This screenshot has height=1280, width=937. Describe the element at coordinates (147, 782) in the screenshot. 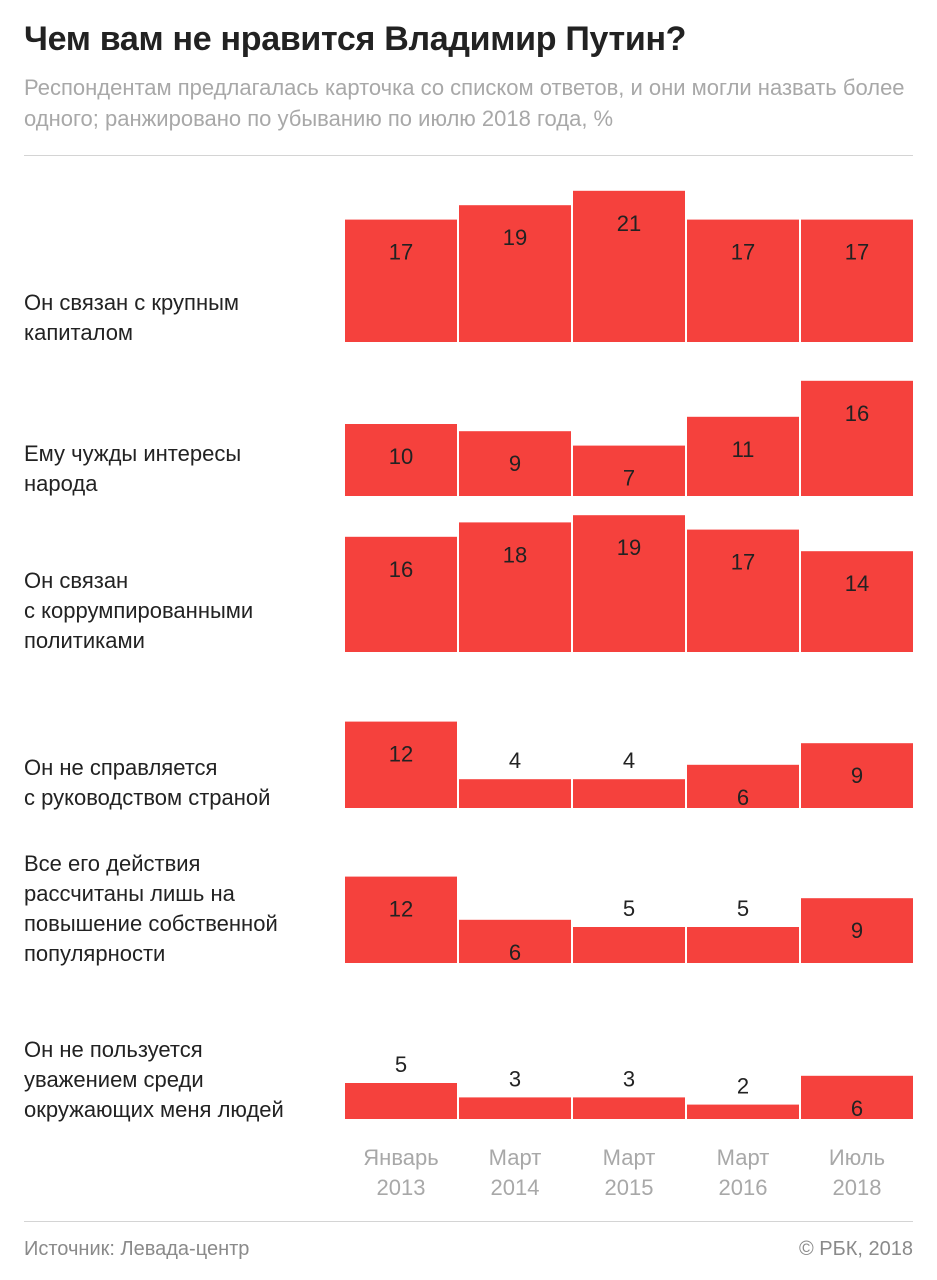

I see `row-label-governance: Он не справляется с руководством страной` at that location.